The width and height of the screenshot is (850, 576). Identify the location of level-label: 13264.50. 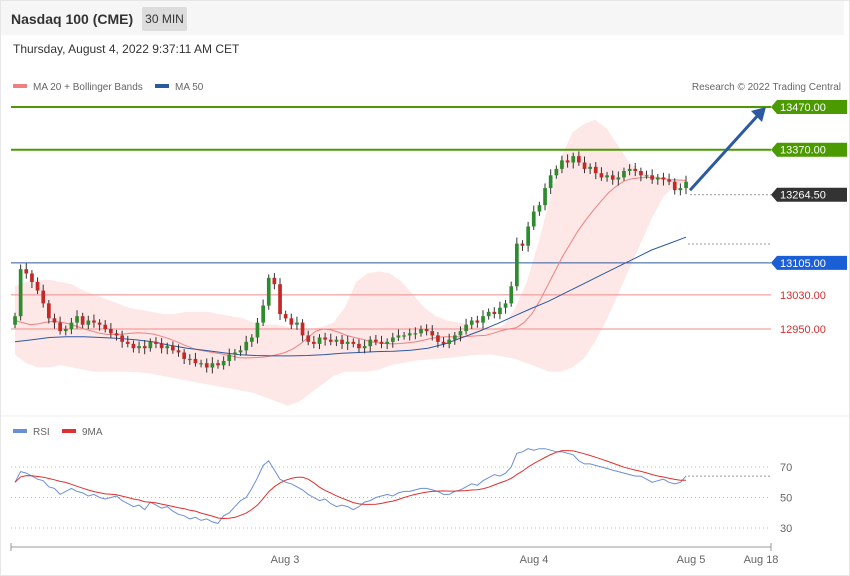
(803, 196).